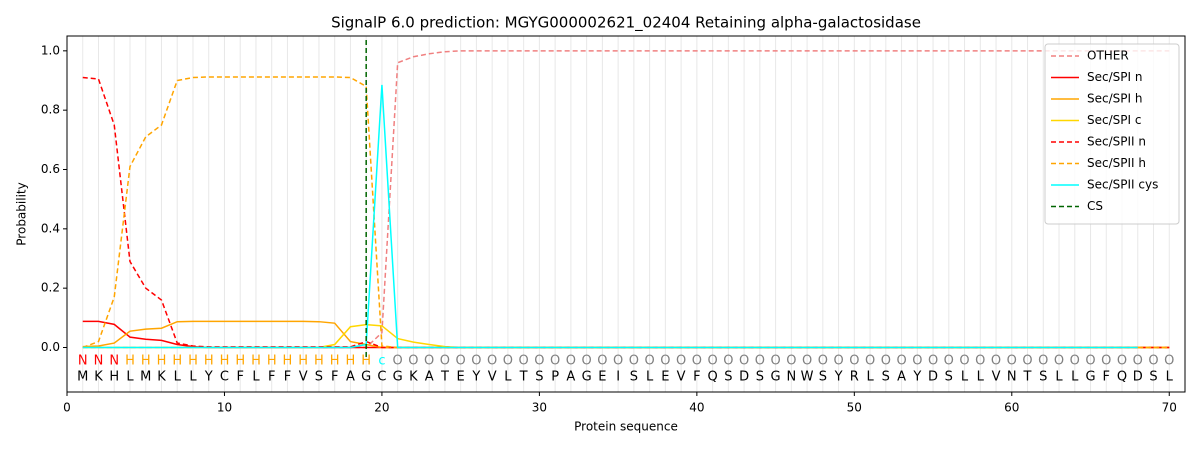 The image size is (1200, 450). I want to click on y-tick-label: 1.0, so click(50, 50).